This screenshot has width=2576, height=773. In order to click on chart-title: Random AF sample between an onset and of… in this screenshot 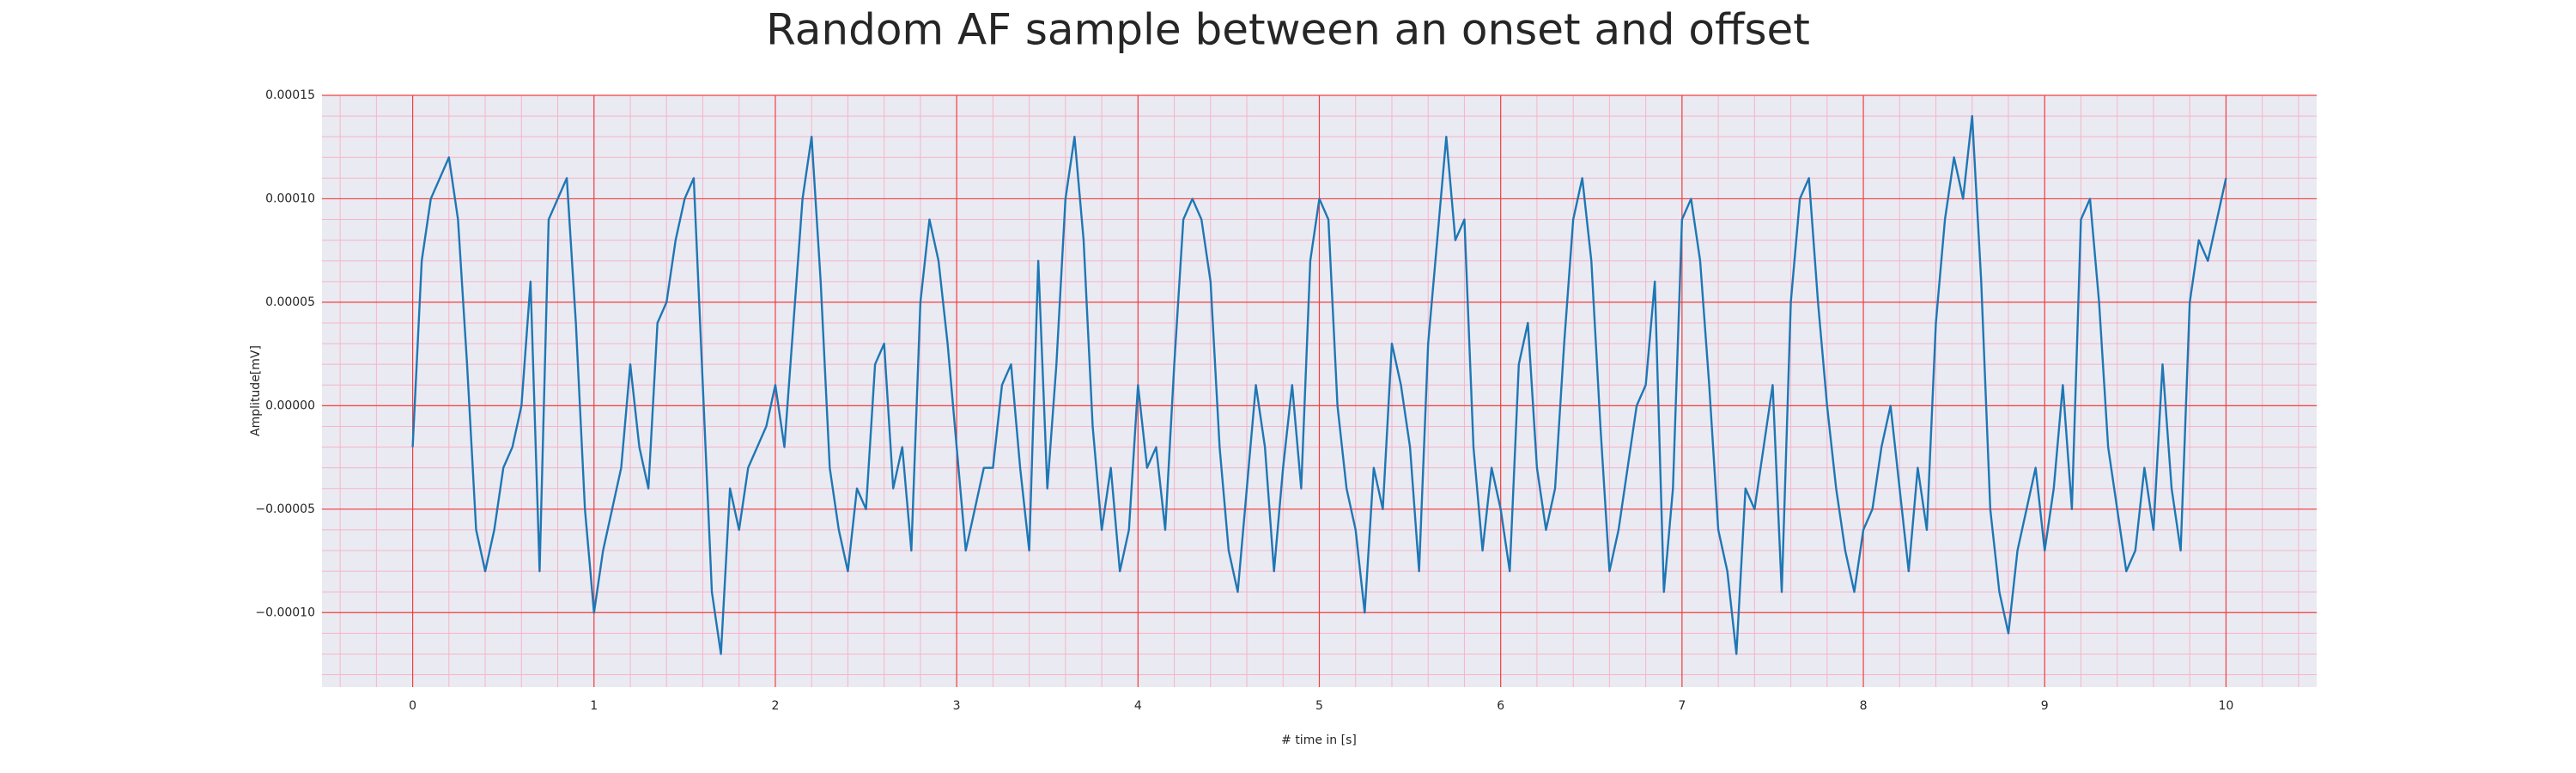, I will do `click(1288, 30)`.